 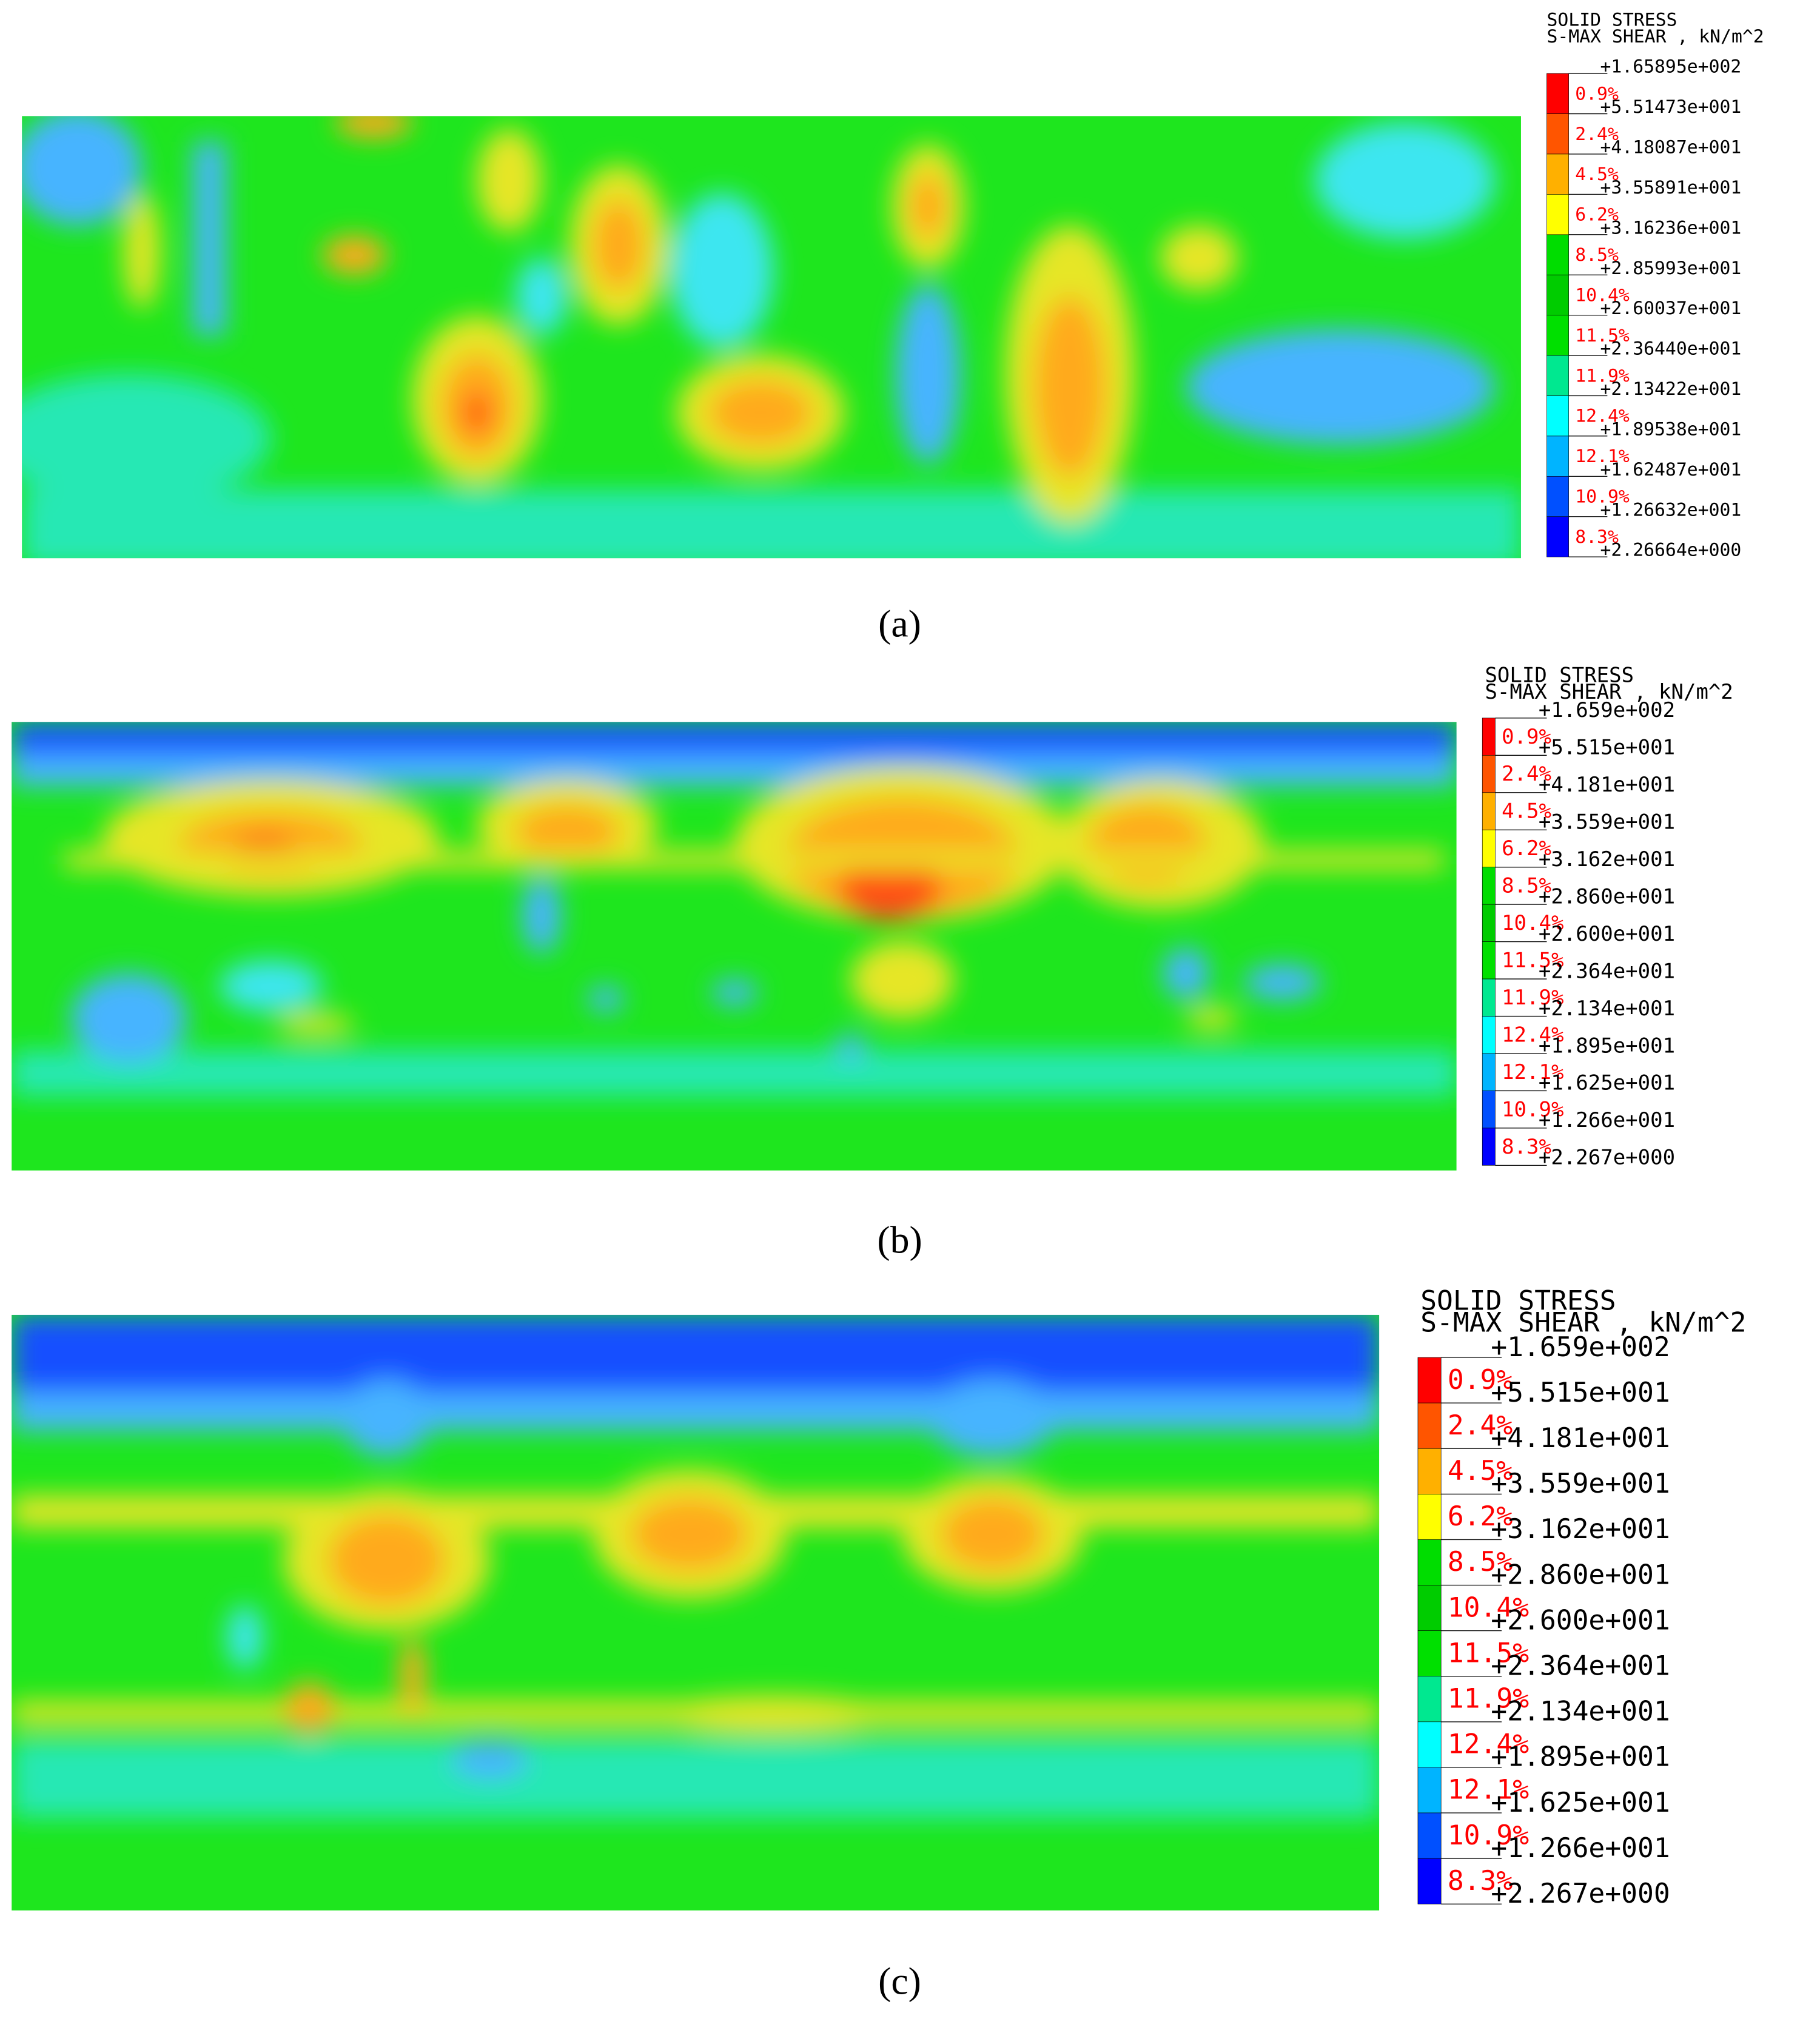 I want to click on legend-bound: +3.16236e+001, so click(x=1670, y=227).